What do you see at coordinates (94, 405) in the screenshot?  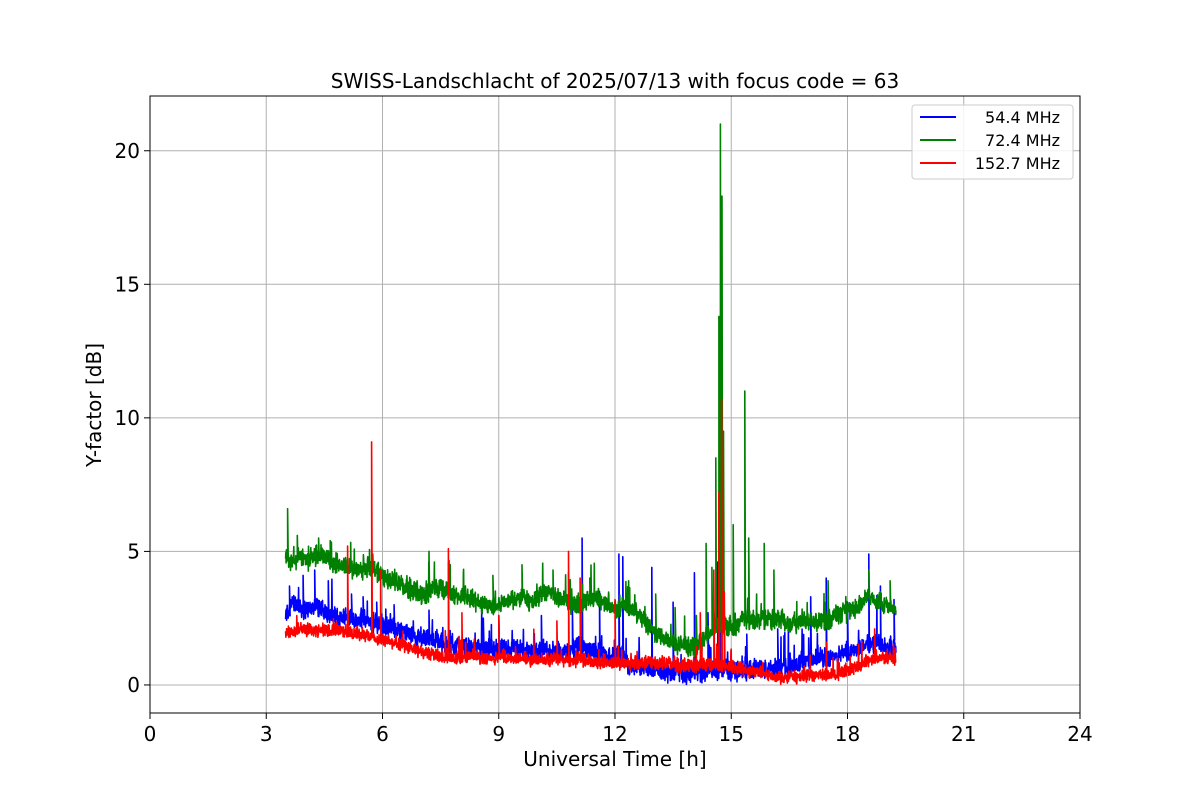 I see `y-axis-label: Y-factor [dB]` at bounding box center [94, 405].